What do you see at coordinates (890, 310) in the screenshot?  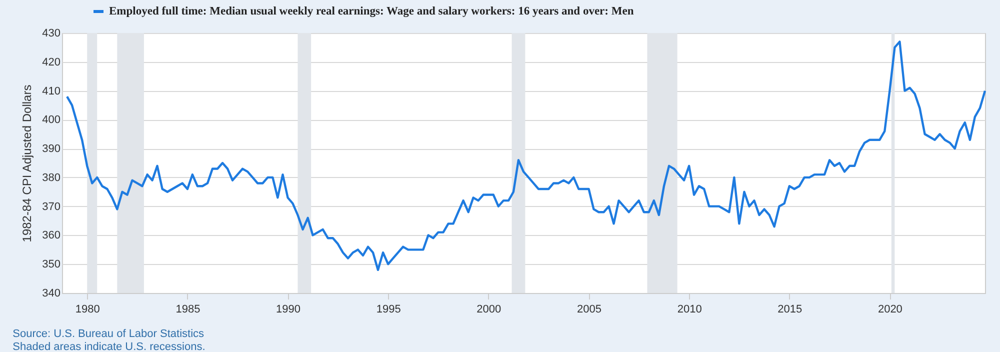 I see `x-tick-label: 2020` at bounding box center [890, 310].